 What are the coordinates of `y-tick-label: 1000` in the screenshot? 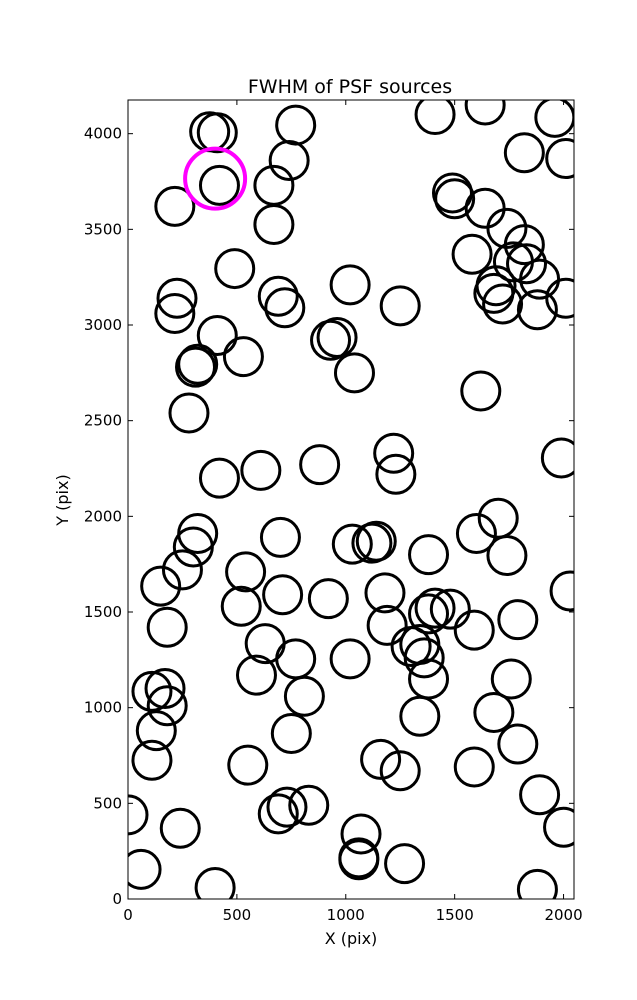 It's located at (103, 708).